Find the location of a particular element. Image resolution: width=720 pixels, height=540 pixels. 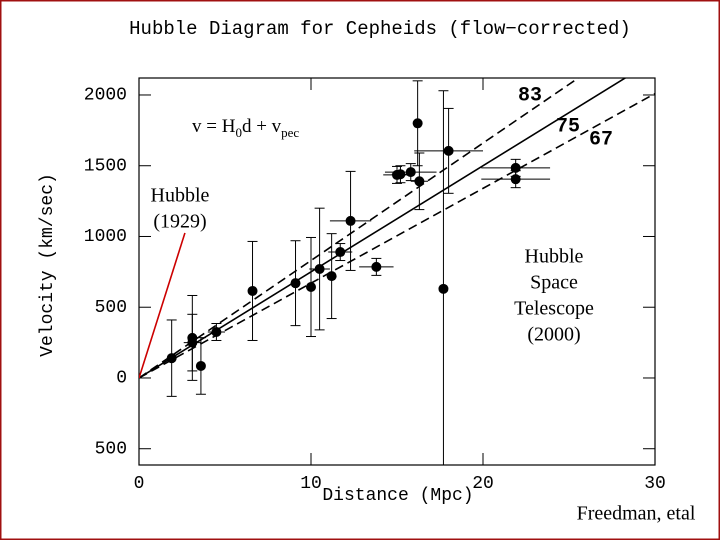

x-tick-label: 20 is located at coordinates (483, 484).